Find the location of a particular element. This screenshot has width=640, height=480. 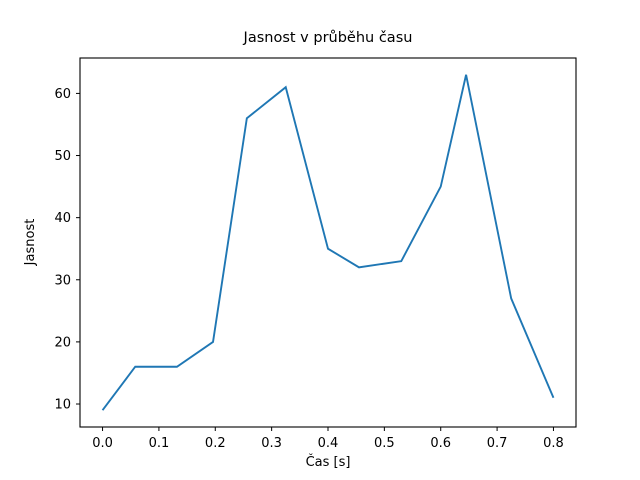

x-tick-label: 0.5 is located at coordinates (384, 443).